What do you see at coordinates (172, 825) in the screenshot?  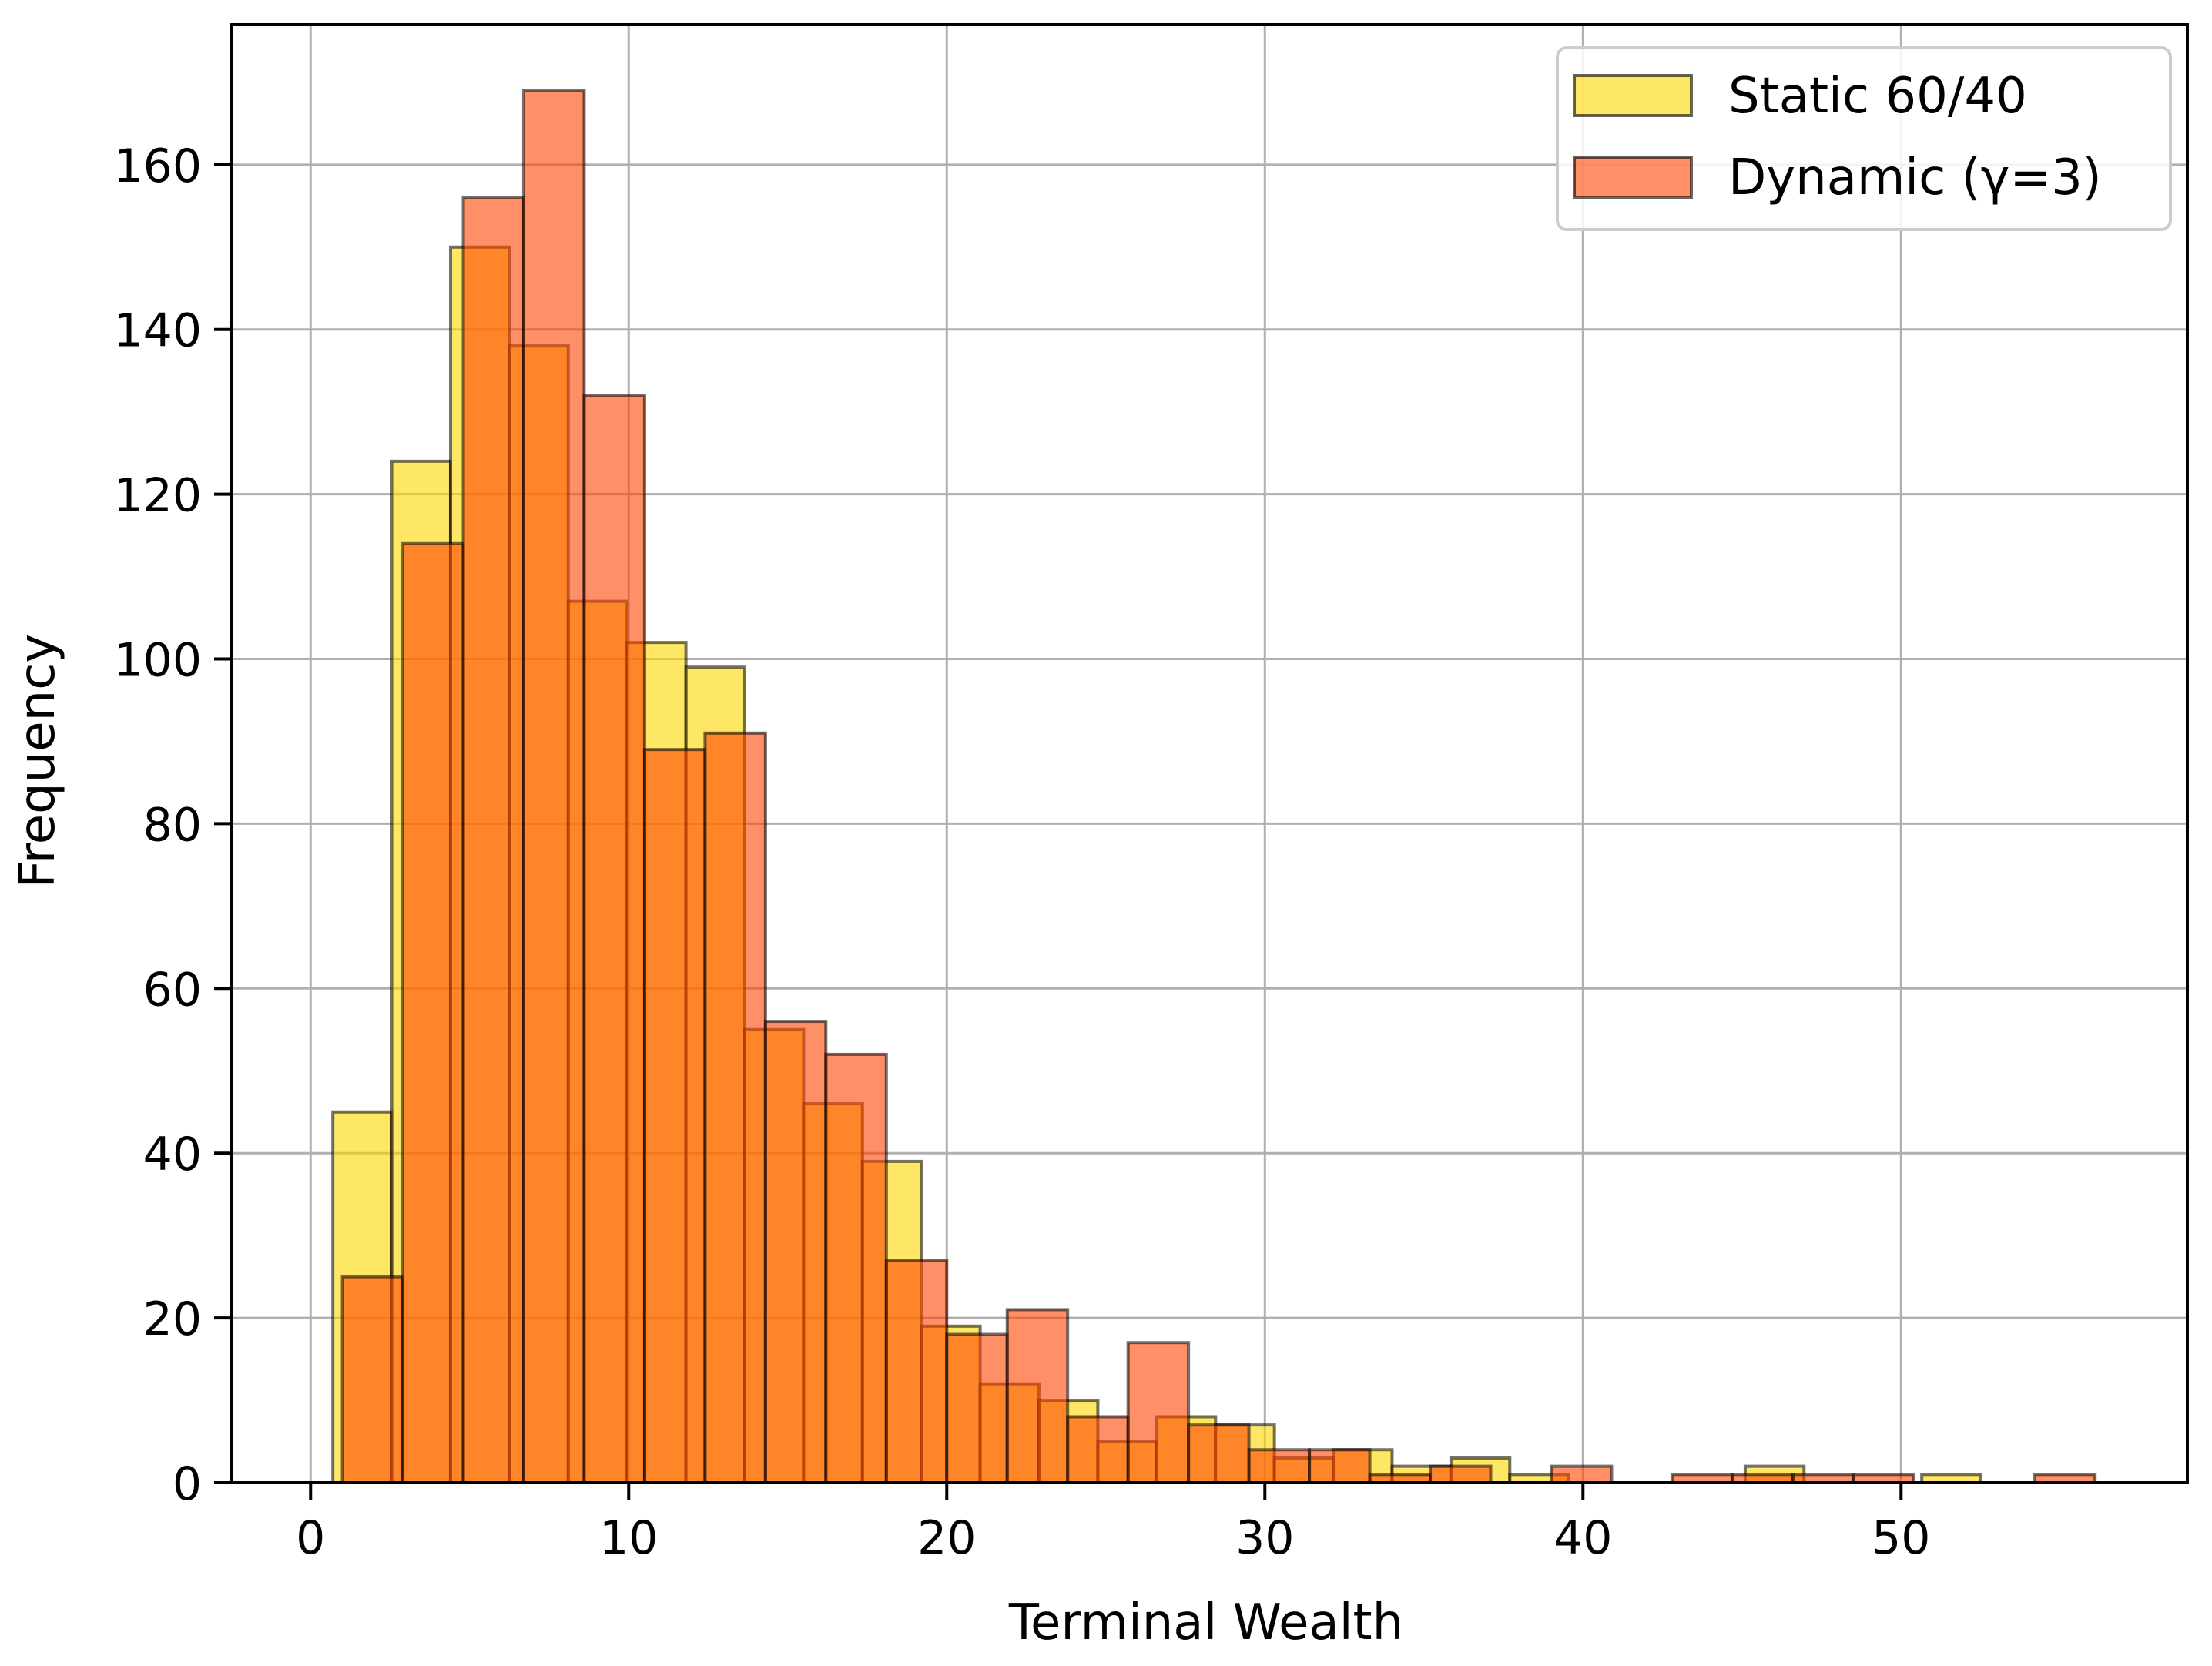 I see `y-tick-label: 80` at bounding box center [172, 825].